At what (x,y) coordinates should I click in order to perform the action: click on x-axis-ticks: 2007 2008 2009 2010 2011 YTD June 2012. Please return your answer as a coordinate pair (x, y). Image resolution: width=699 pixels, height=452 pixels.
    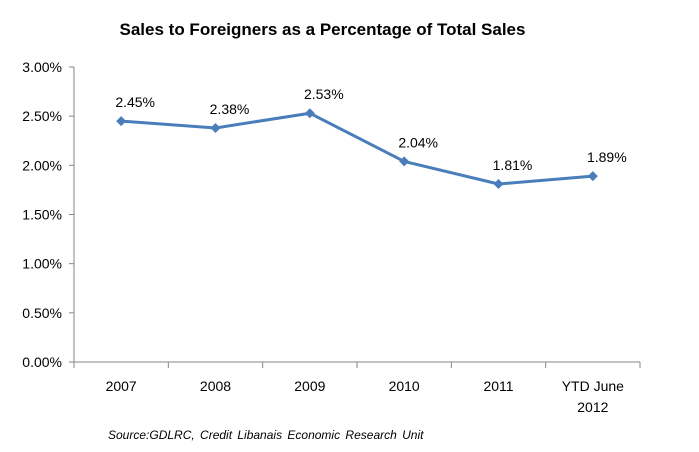
    Looking at the image, I should click on (357, 388).